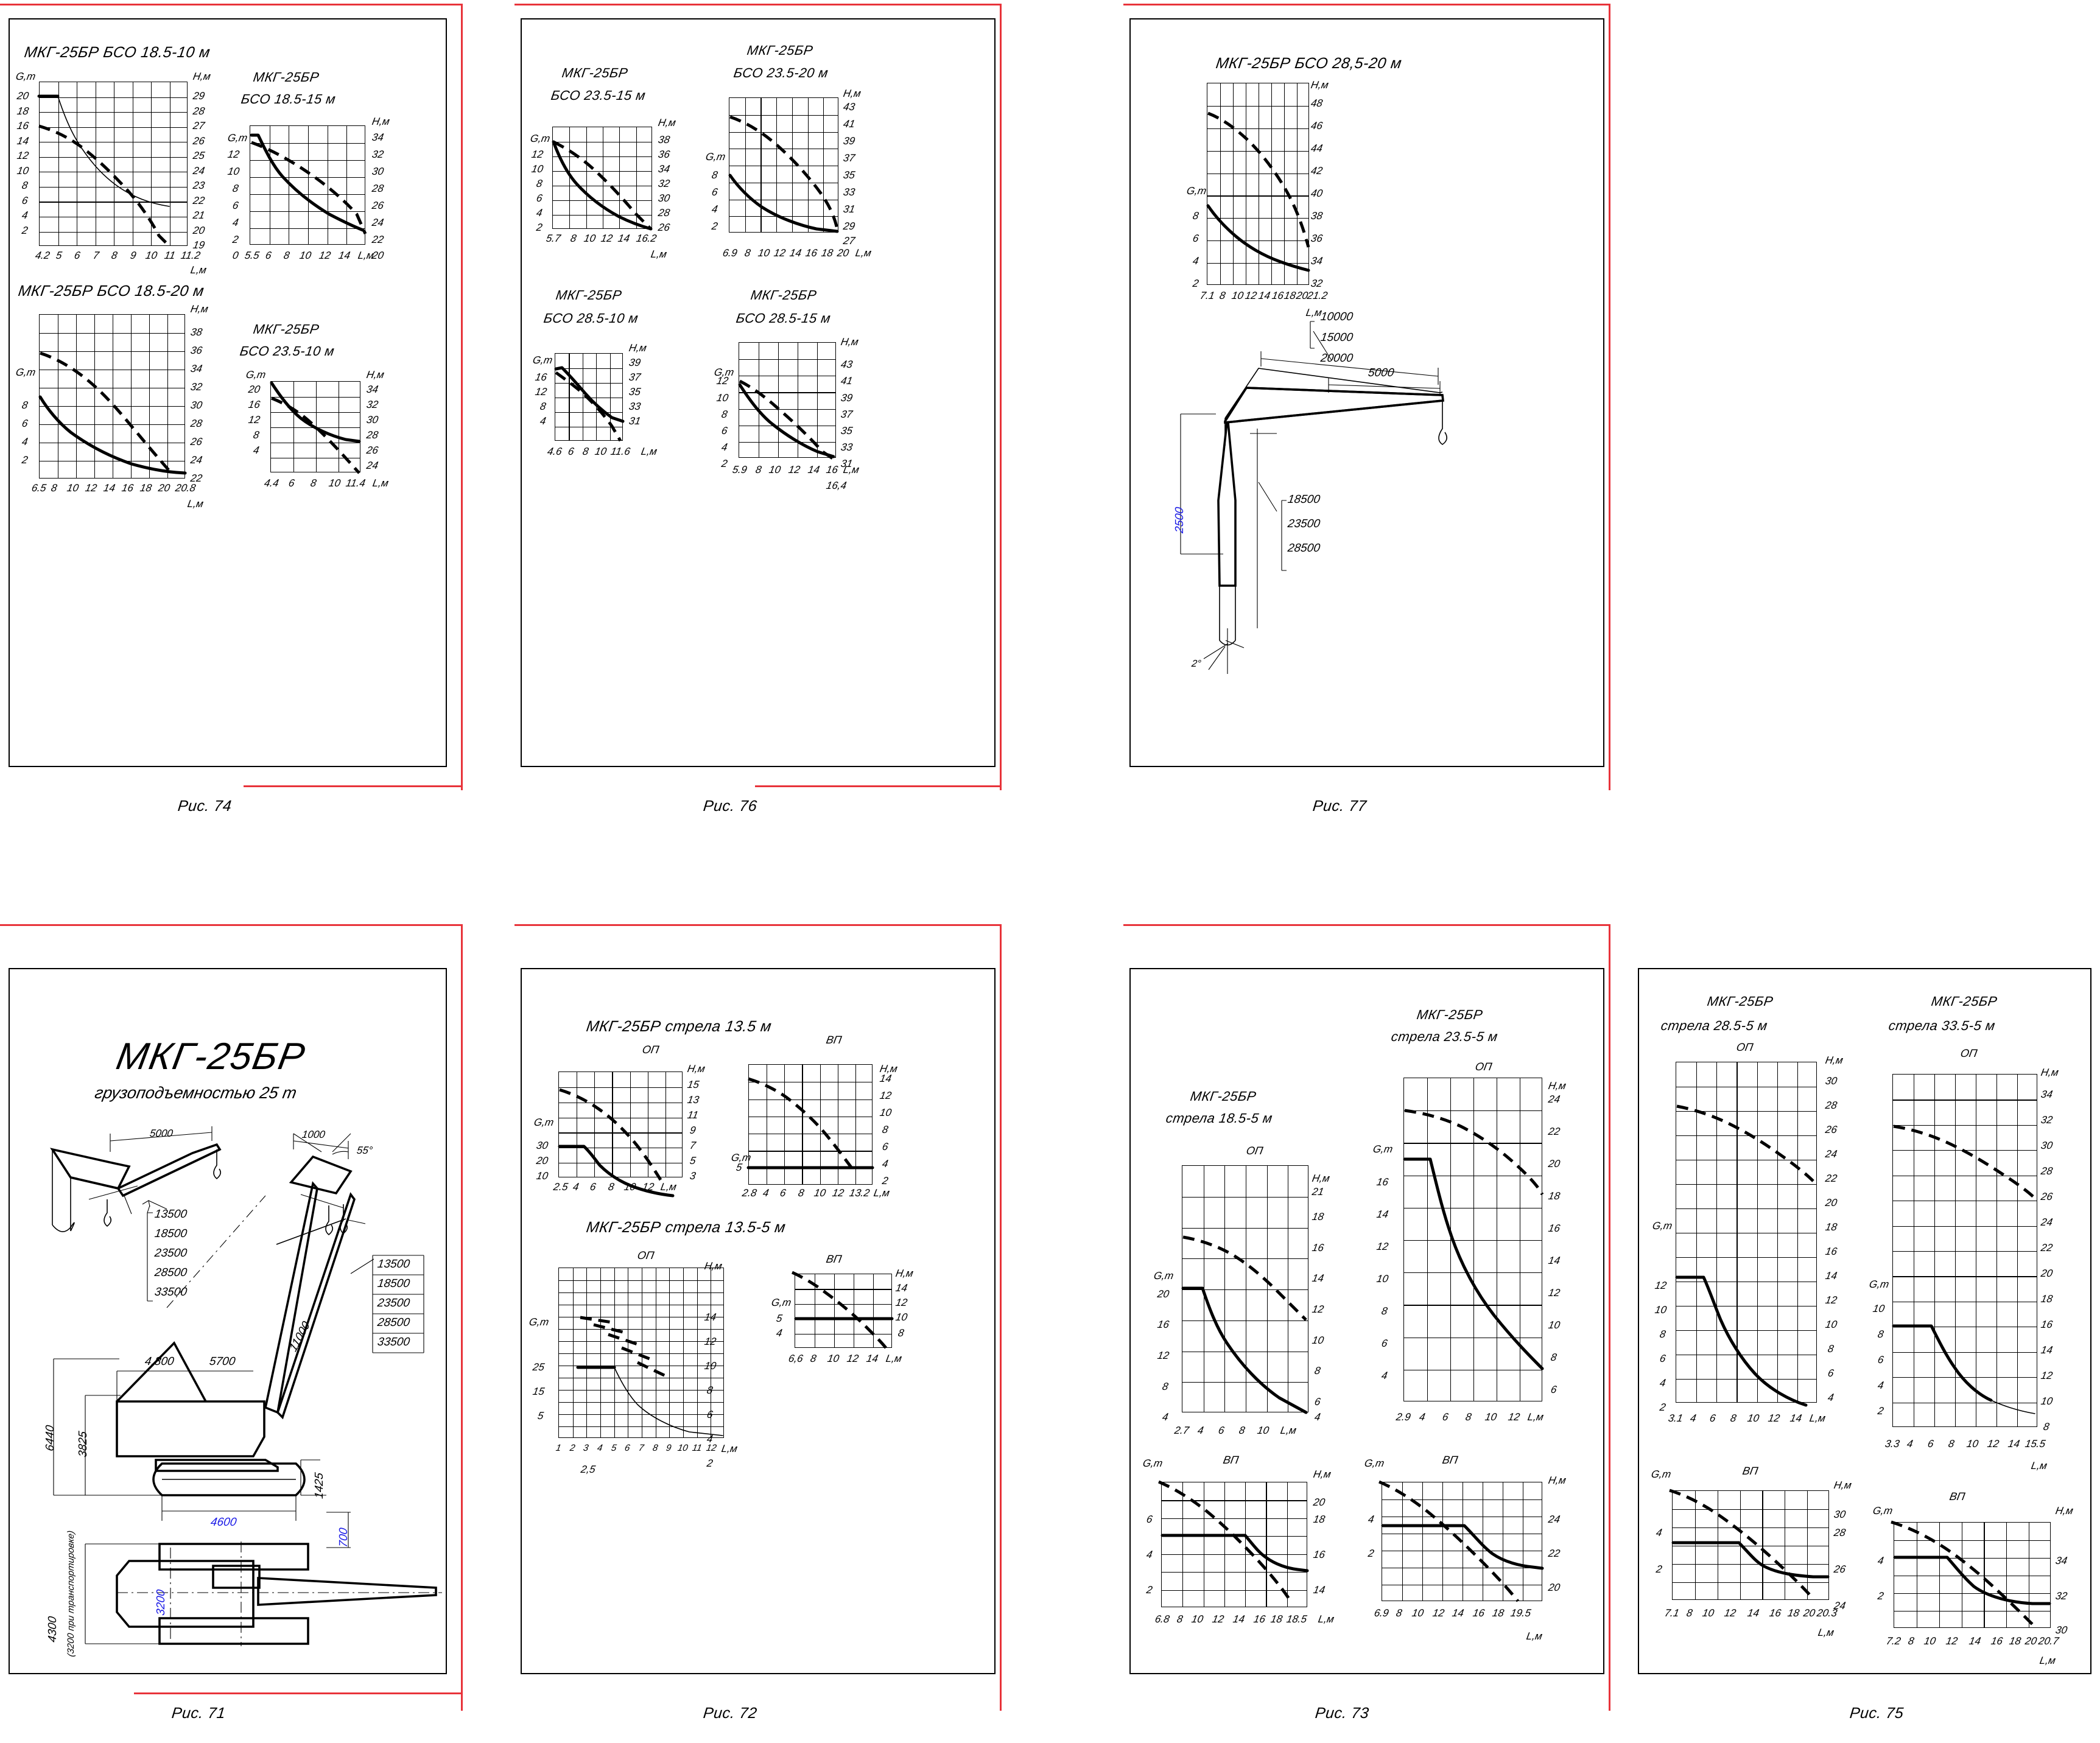 This screenshot has width=2100, height=1743. Describe the element at coordinates (50, 1438) in the screenshot. I see `dim-6440: 6440` at that location.